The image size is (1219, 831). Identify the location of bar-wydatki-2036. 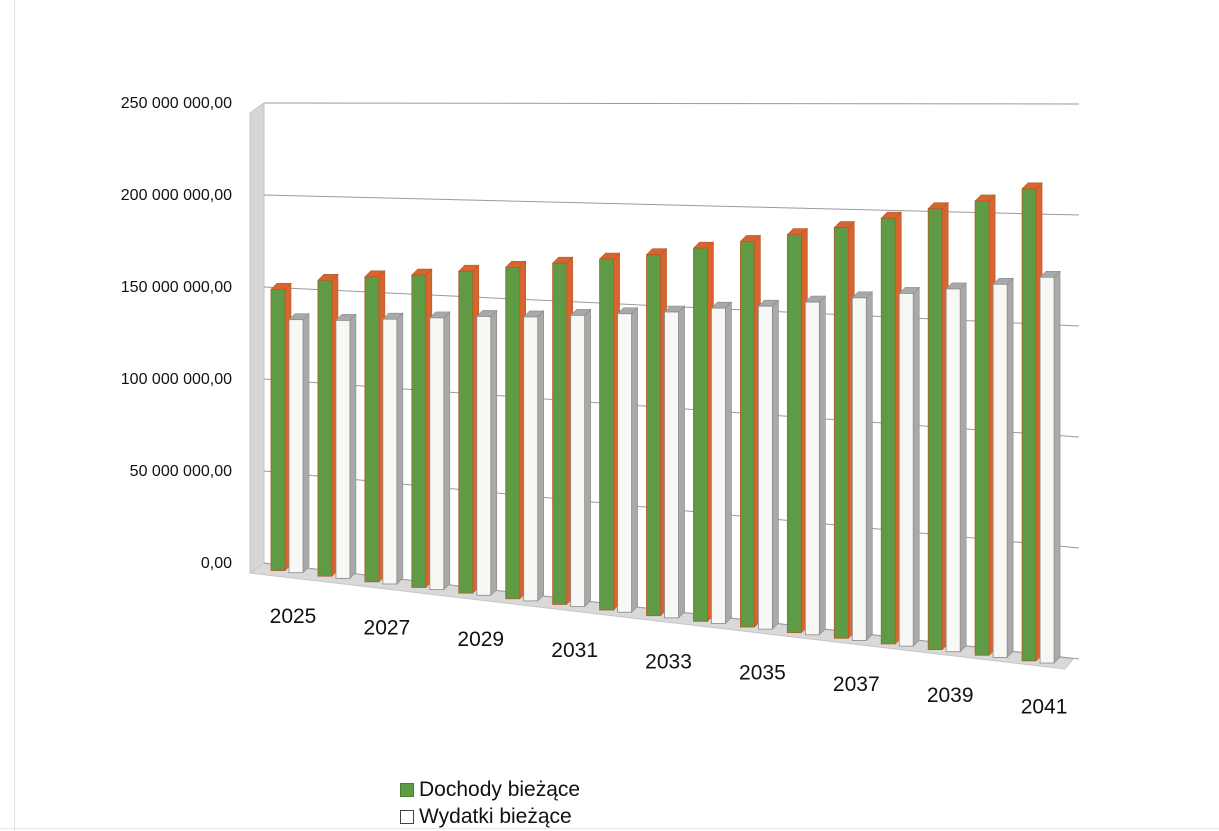
(815, 465).